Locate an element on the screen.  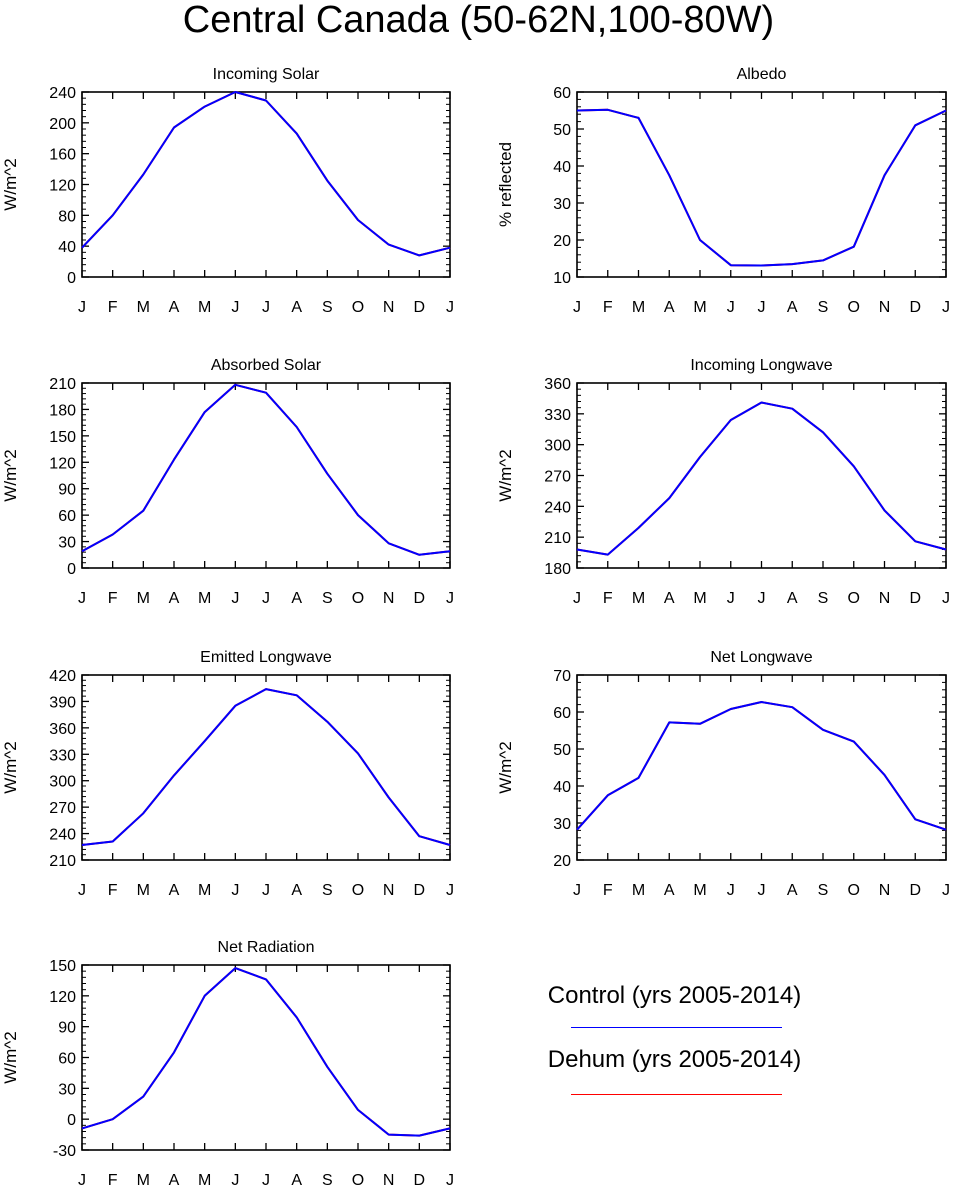
panel-title: Net Longwave is located at coordinates (761, 657).